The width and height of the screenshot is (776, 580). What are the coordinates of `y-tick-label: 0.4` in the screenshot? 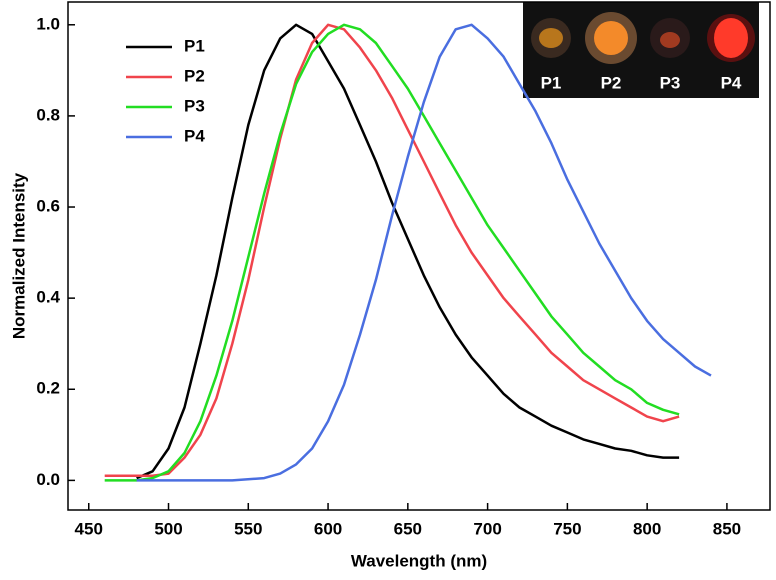 It's located at (48, 297).